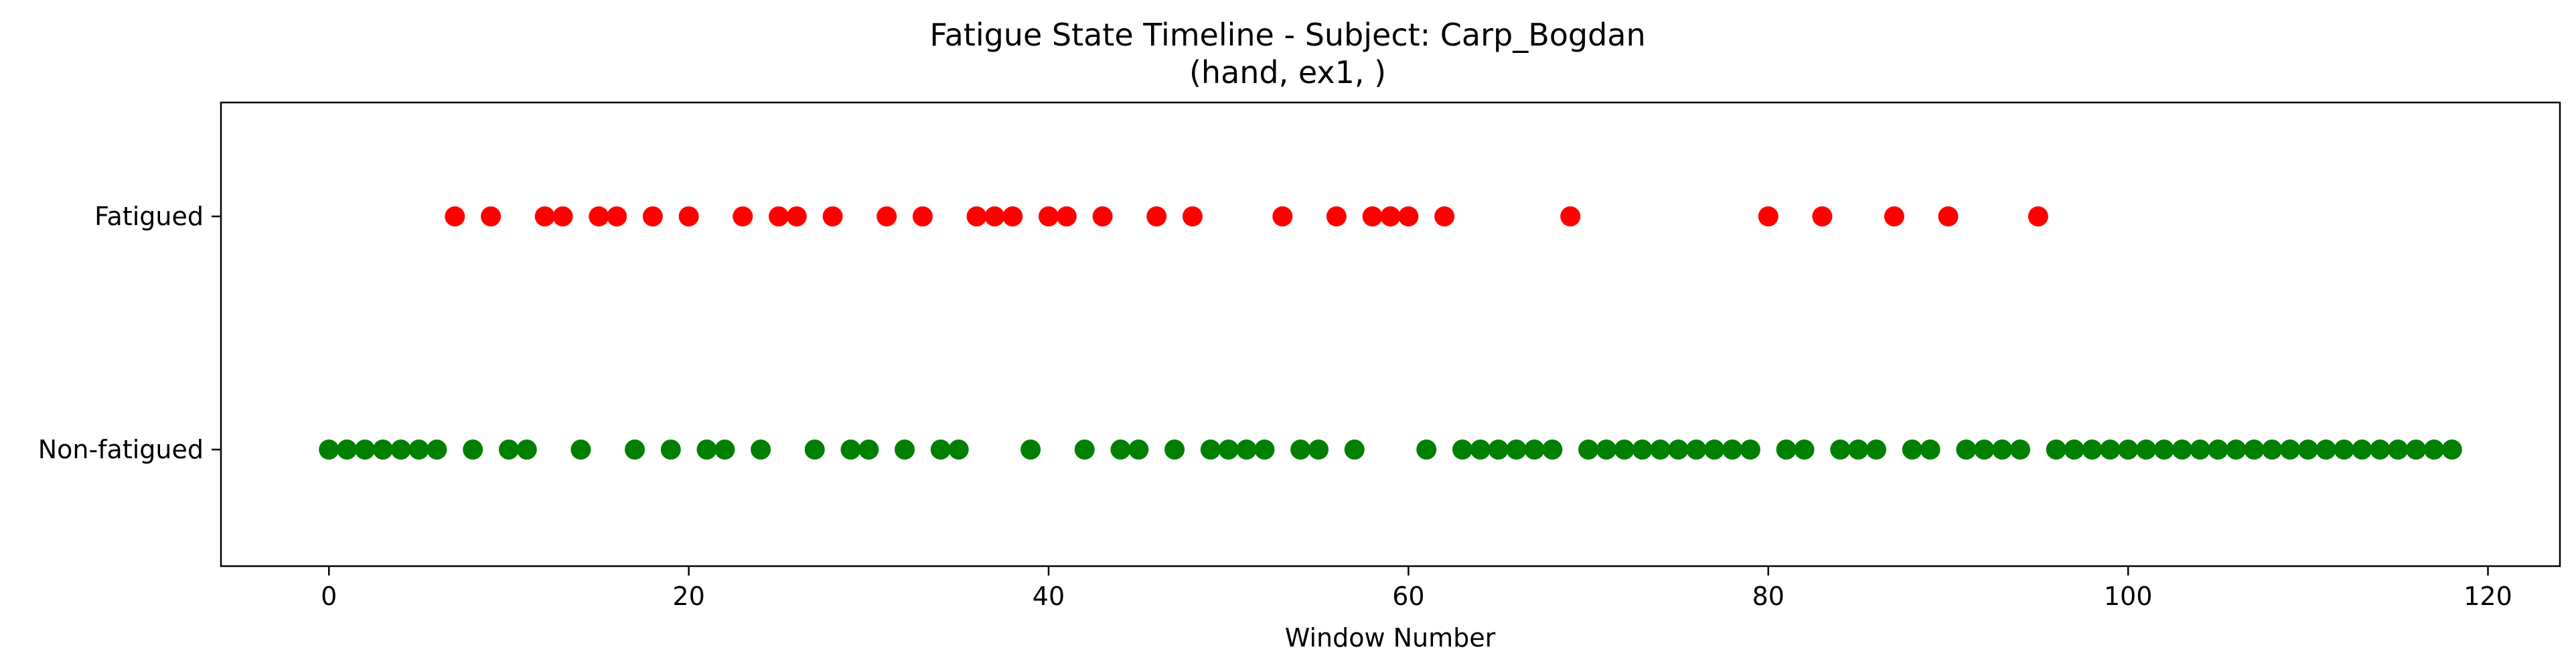 This screenshot has width=2576, height=672. I want to click on x-tick-label: 20, so click(688, 596).